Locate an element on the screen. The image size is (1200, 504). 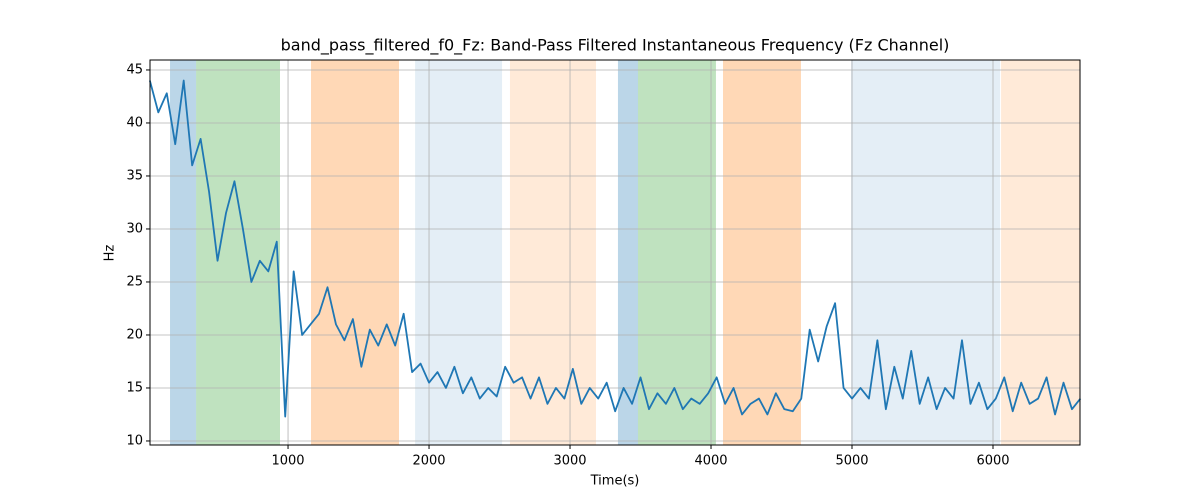
x-axis-label: Time(s) is located at coordinates (615, 481).